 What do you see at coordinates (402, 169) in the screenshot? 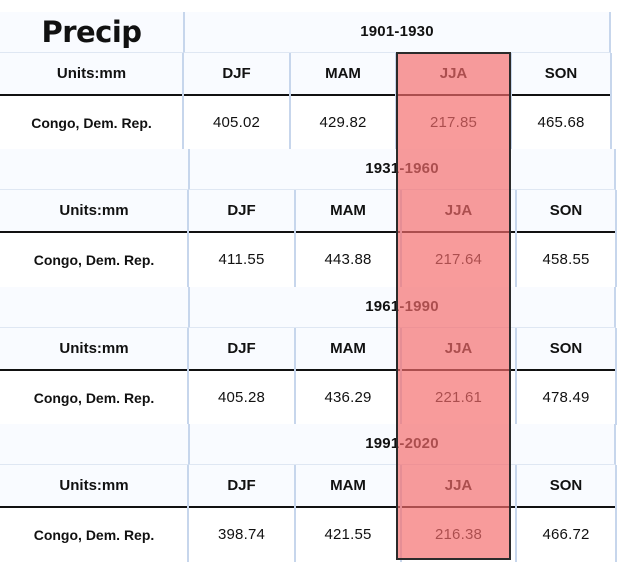
I see `period-header: 1931-1960` at bounding box center [402, 169].